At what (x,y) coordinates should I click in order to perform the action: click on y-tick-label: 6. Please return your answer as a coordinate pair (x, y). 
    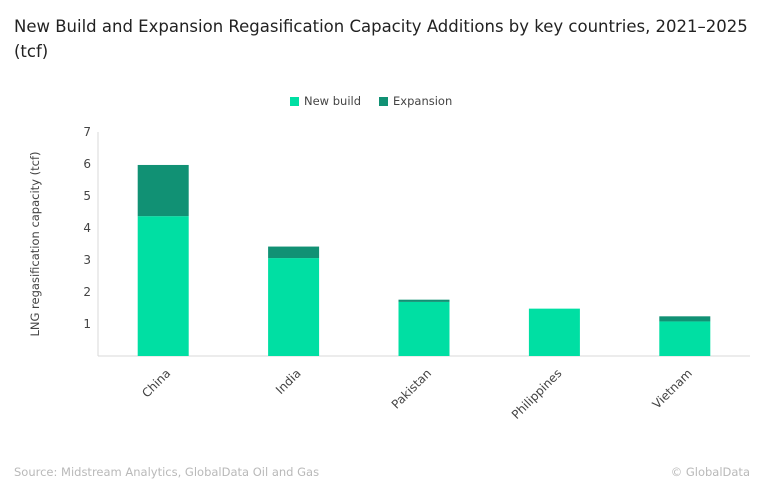
    Looking at the image, I should click on (87, 164).